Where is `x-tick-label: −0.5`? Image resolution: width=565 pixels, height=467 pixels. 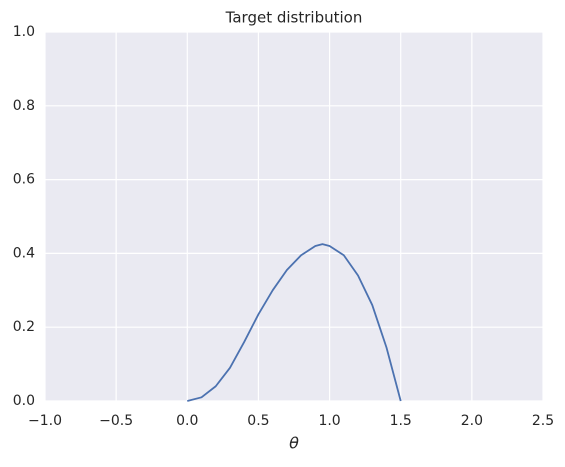
x-tick-label: −0.5 is located at coordinates (116, 421).